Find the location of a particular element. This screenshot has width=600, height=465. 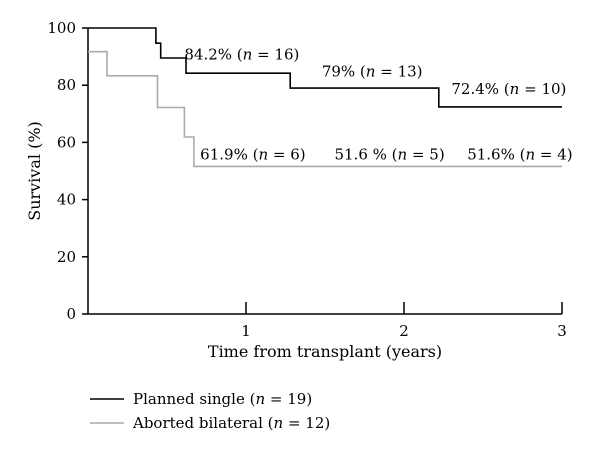

y-tick-label: 100 is located at coordinates (61, 28).